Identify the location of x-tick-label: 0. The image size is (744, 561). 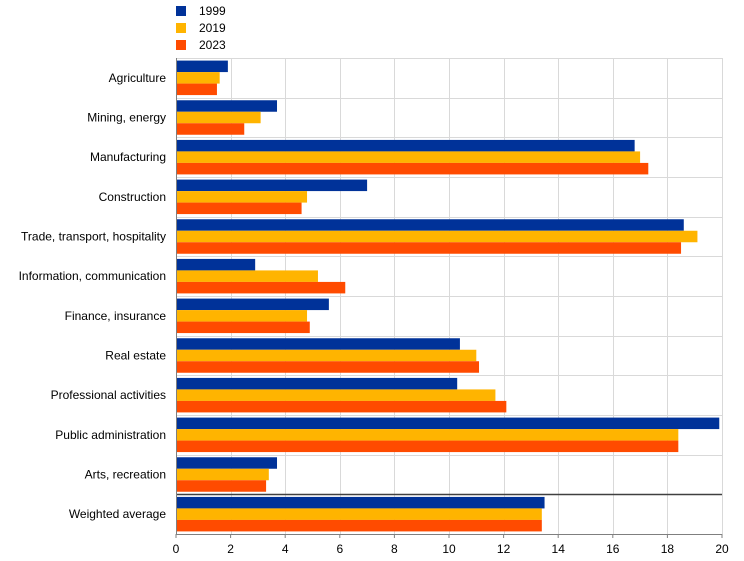
(176, 549).